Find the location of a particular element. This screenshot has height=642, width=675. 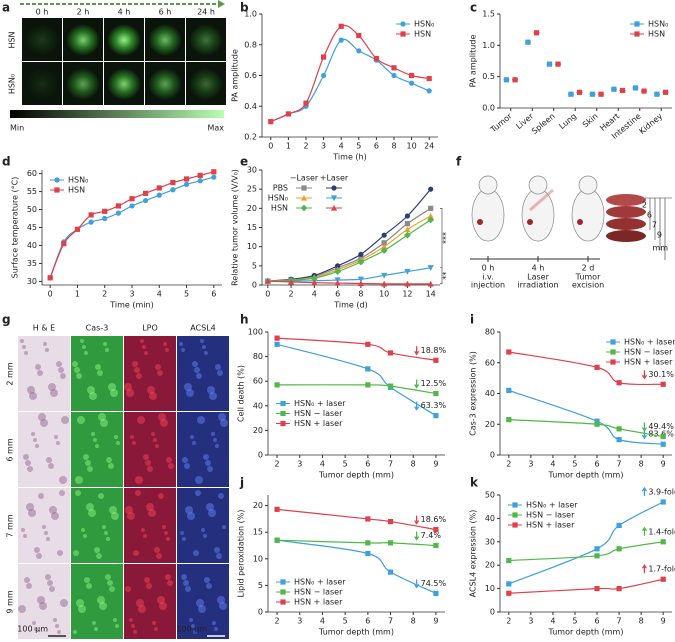

legend-row: HSN₀ is located at coordinates (278, 198).